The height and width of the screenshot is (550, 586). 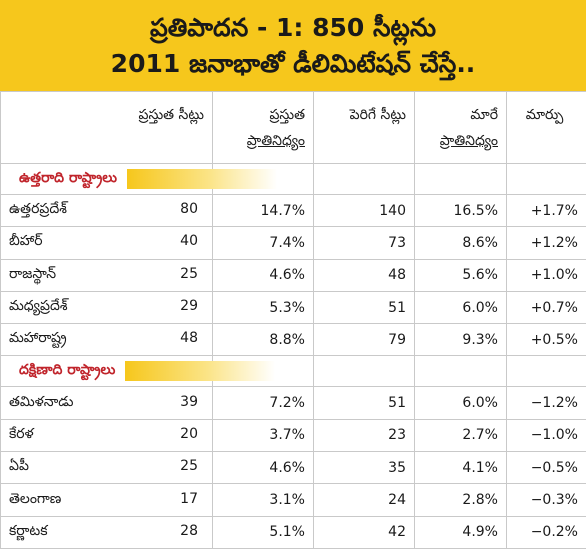 What do you see at coordinates (106, 500) in the screenshot?
I see `state-cell: తెలంగాణ 17` at bounding box center [106, 500].